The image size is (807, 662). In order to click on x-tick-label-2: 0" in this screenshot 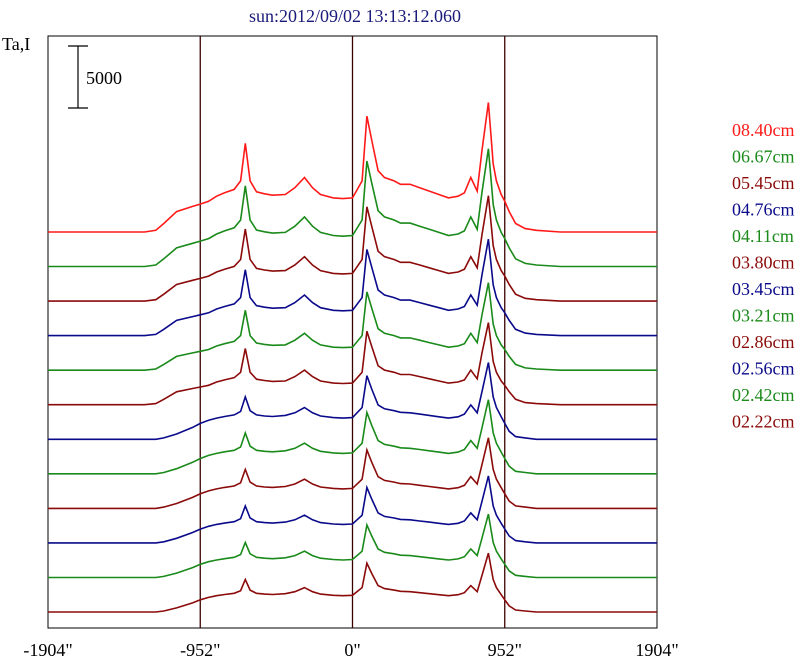, I will do `click(352, 650)`.